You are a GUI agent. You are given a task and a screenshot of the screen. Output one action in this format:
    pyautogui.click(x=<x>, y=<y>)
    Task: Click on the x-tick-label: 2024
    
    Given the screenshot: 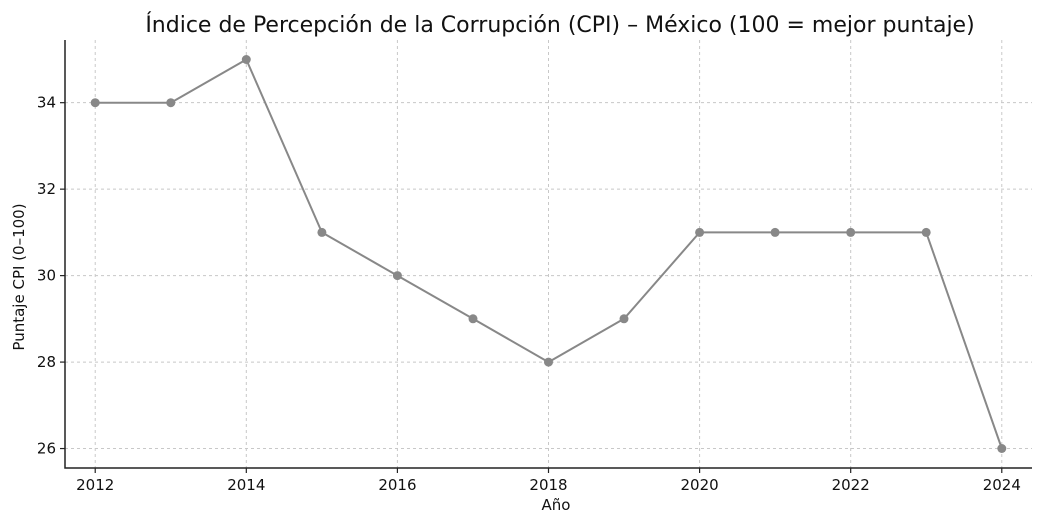 What is the action you would take?
    pyautogui.click(x=1002, y=485)
    